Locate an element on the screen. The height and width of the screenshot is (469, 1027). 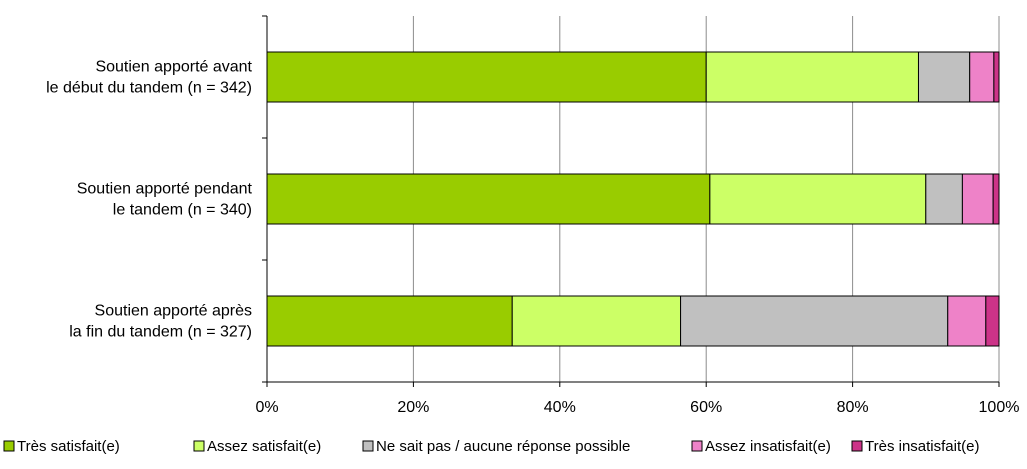
x-tick-label-0: 0% is located at coordinates (266, 407).